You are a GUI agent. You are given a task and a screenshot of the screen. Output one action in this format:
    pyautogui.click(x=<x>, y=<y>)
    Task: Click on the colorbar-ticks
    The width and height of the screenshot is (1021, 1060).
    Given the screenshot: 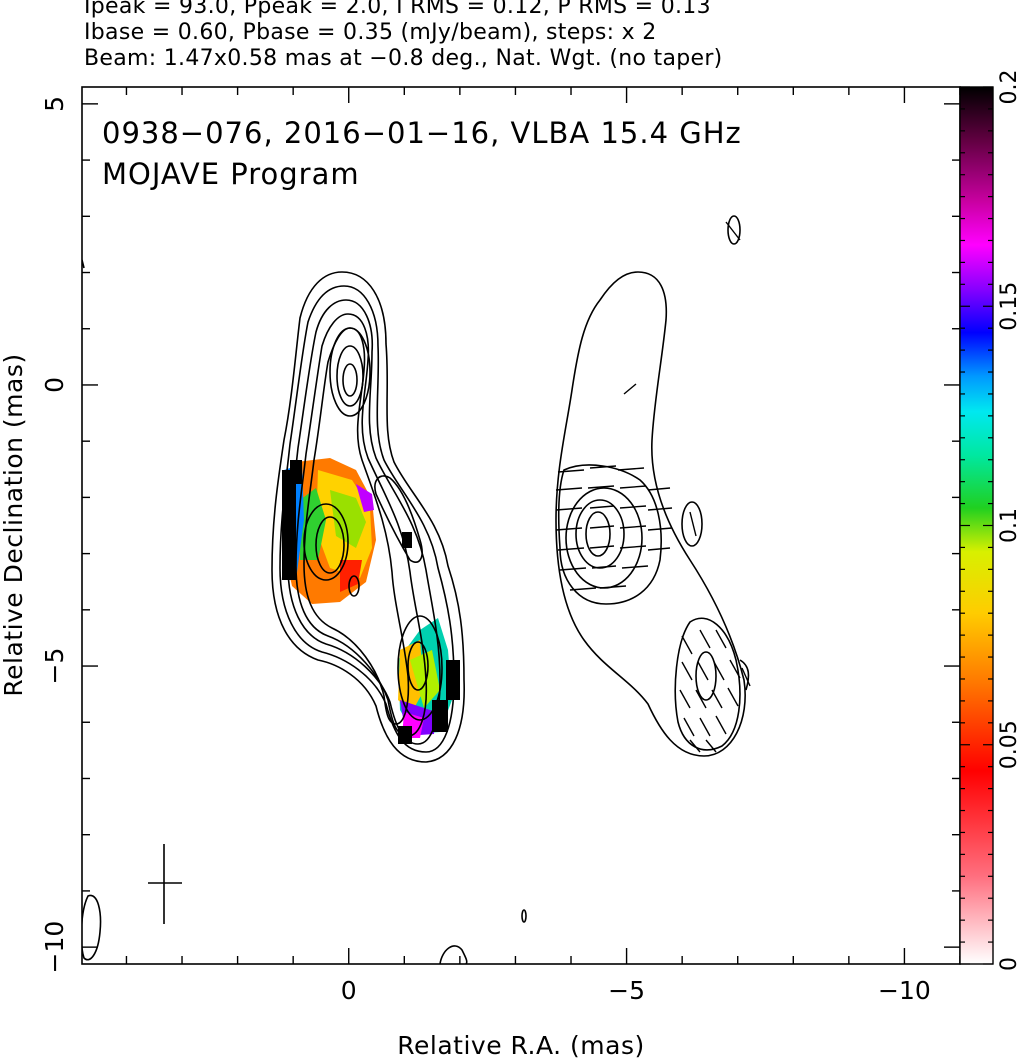 What is the action you would take?
    pyautogui.click(x=976, y=525)
    